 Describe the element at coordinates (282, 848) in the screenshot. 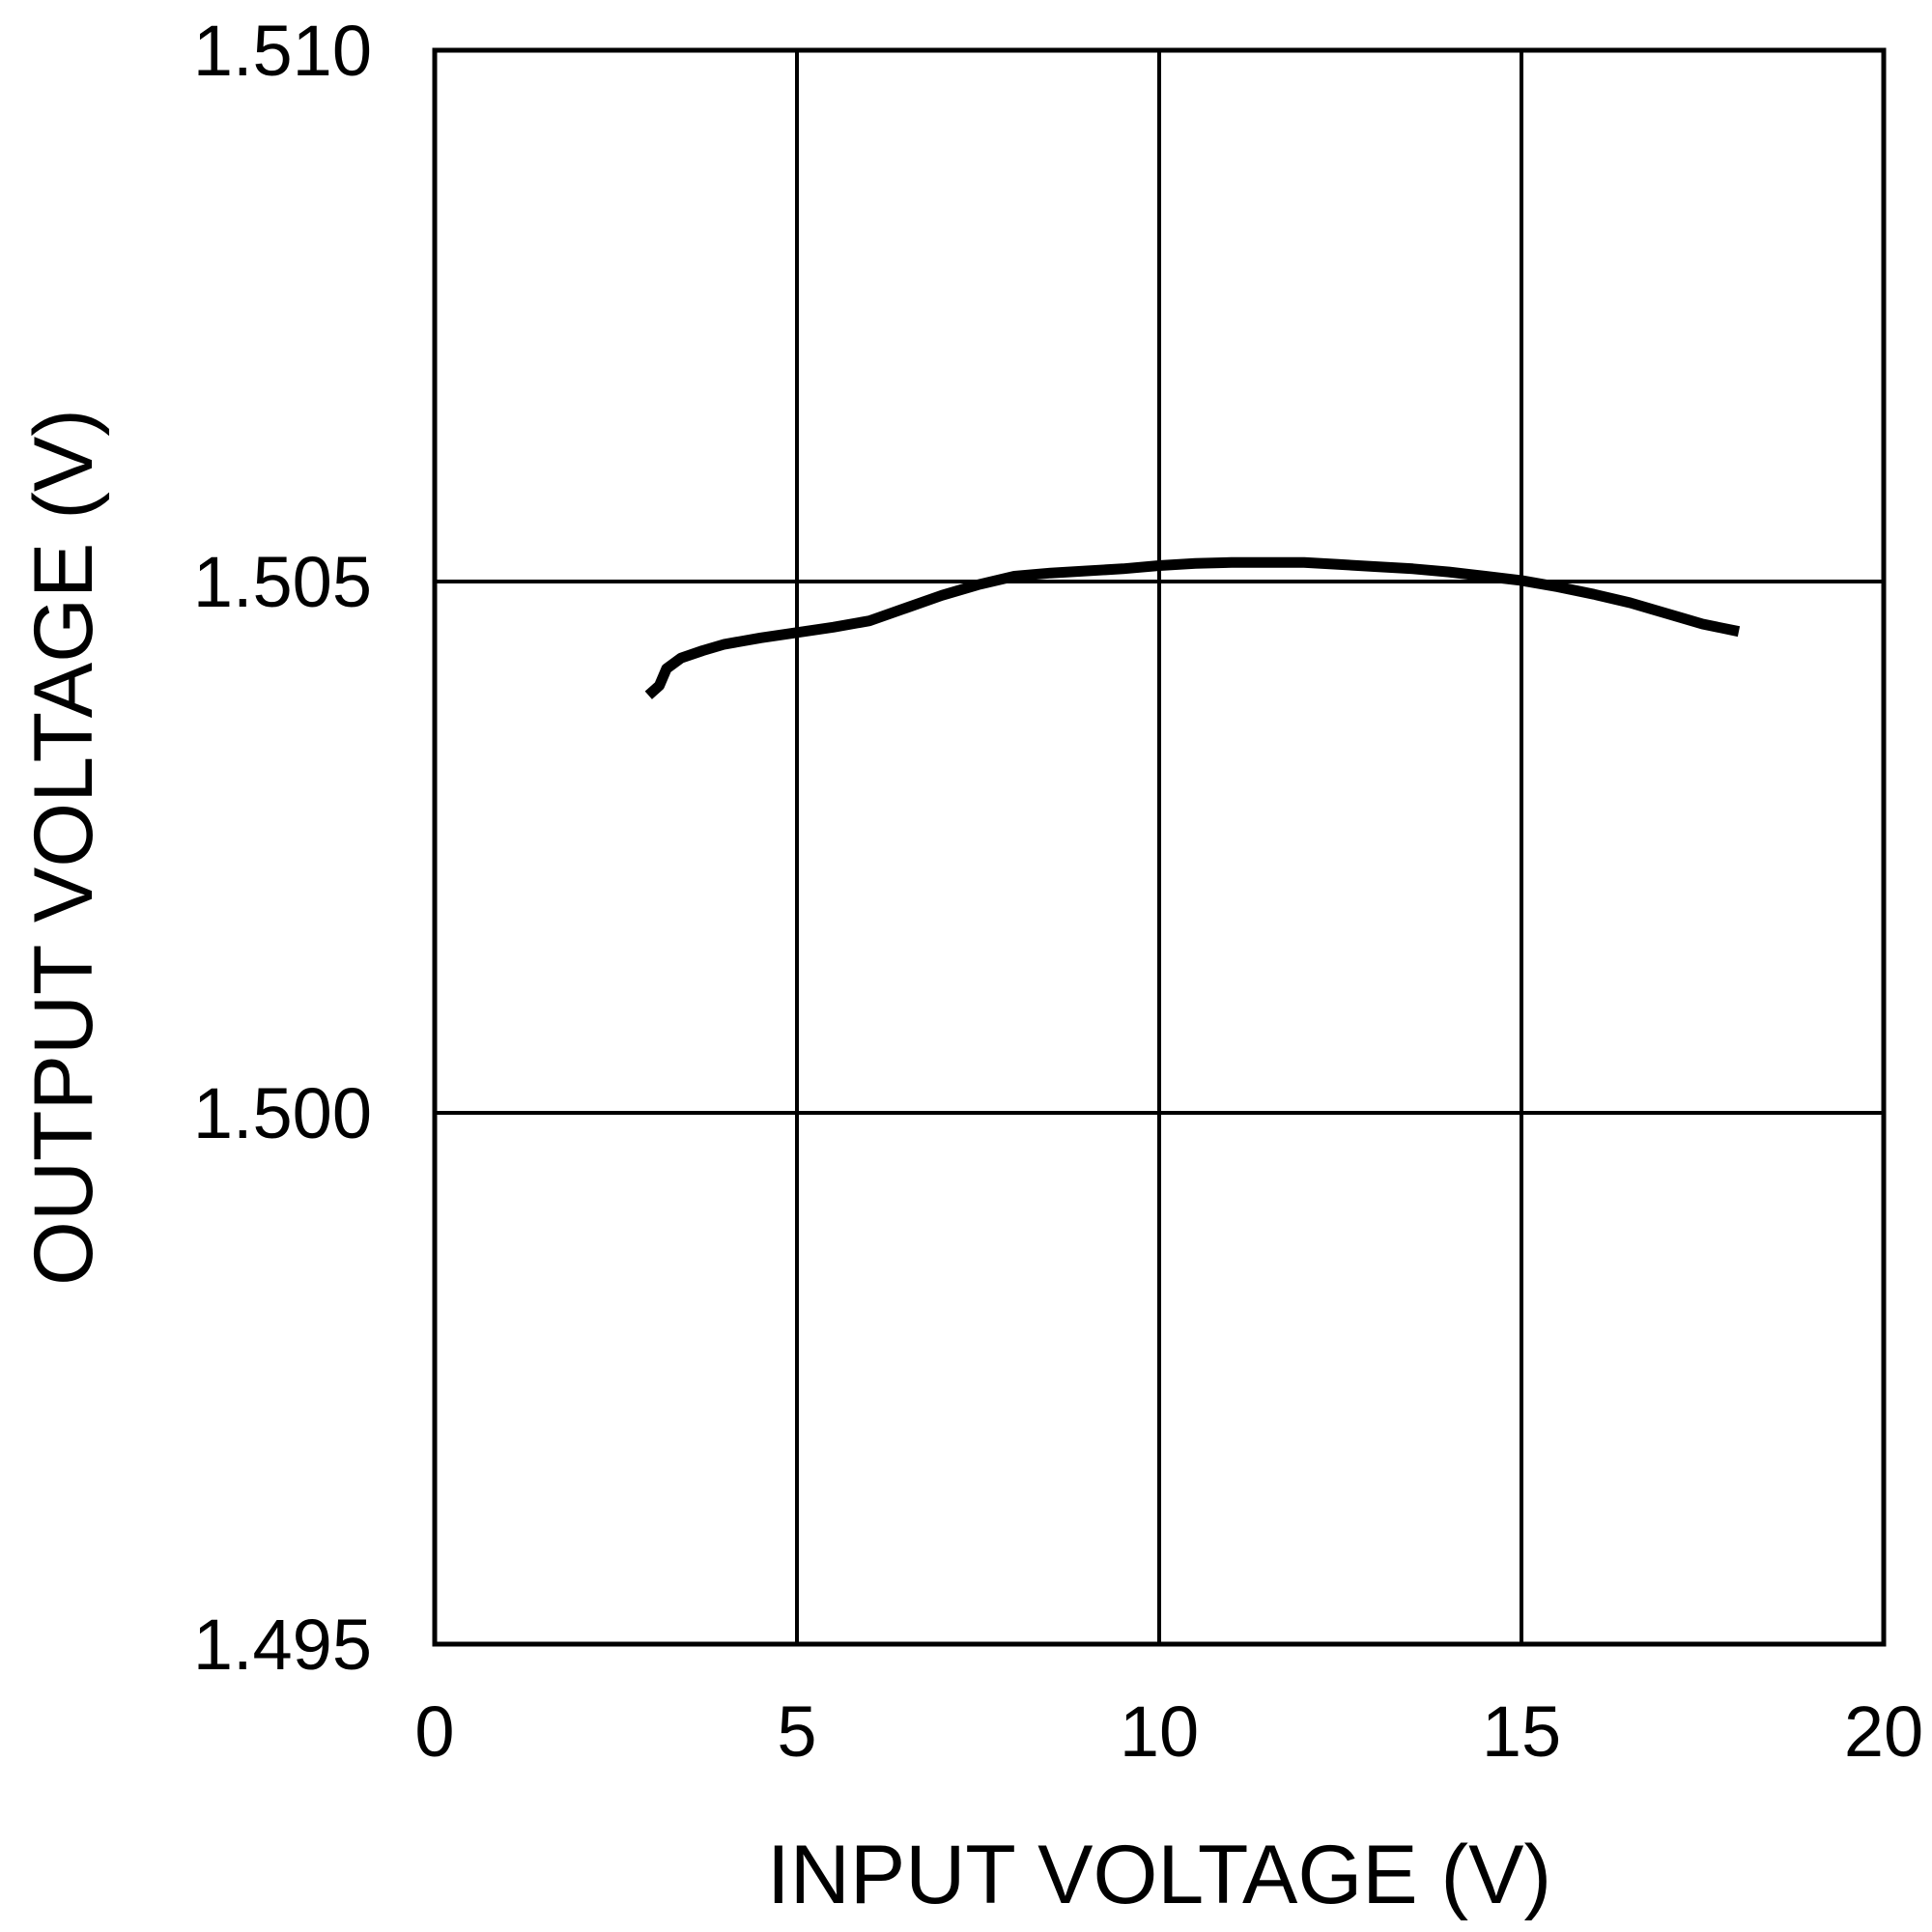

I see `y-tick-labels: 1.495 1.500 1.505 1.510` at that location.